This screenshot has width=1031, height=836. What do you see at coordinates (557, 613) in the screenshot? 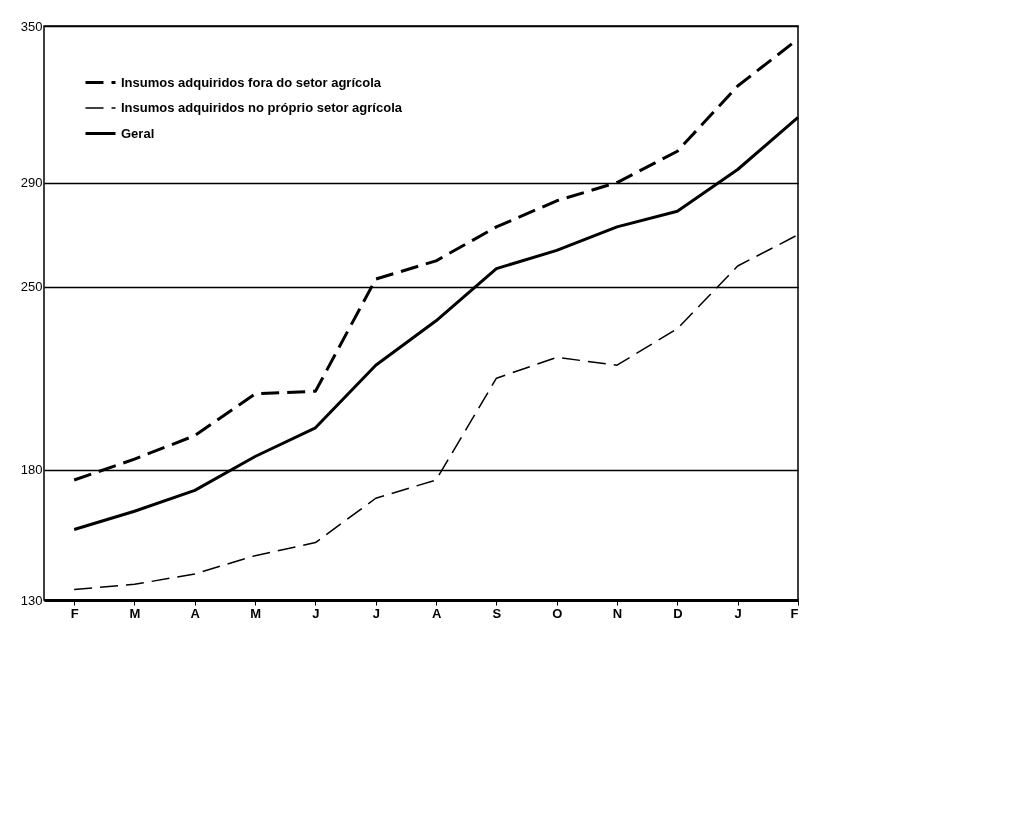
I see `x-tick-label: O` at bounding box center [557, 613].